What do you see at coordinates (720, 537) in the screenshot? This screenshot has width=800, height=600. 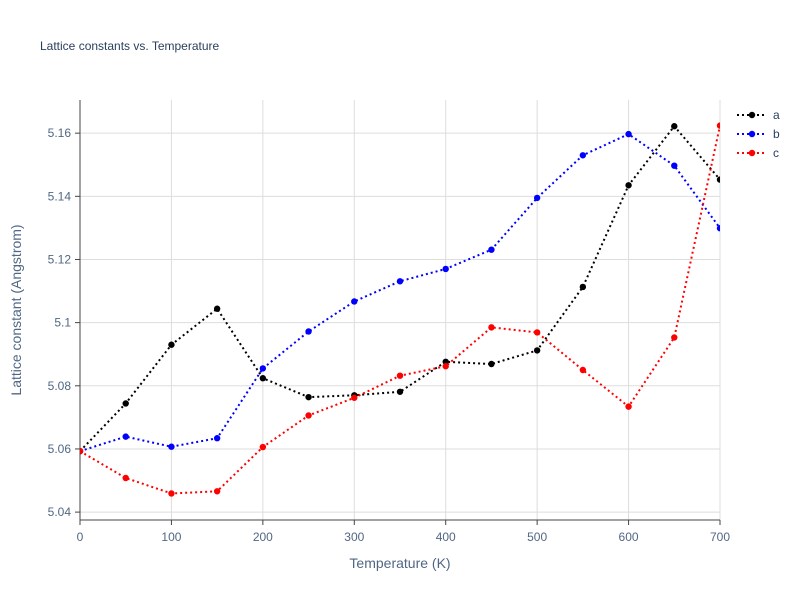 I see `x-tick-label: 700` at bounding box center [720, 537].